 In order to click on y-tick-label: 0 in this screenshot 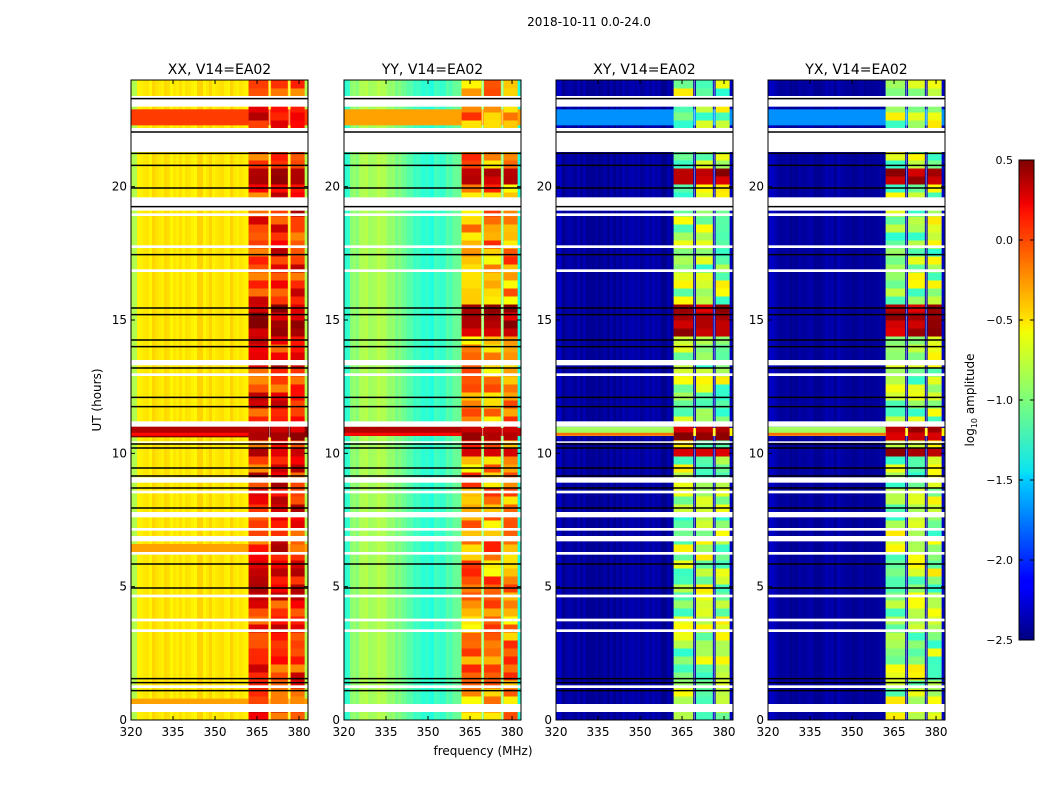, I will do `click(336, 720)`.